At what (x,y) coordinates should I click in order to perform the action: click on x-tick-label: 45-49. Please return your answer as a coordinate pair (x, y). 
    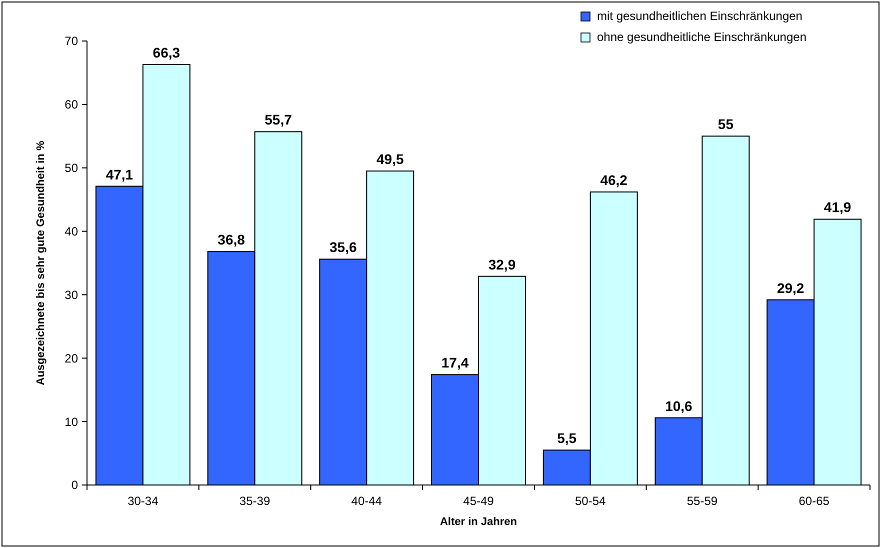
    Looking at the image, I should click on (478, 501).